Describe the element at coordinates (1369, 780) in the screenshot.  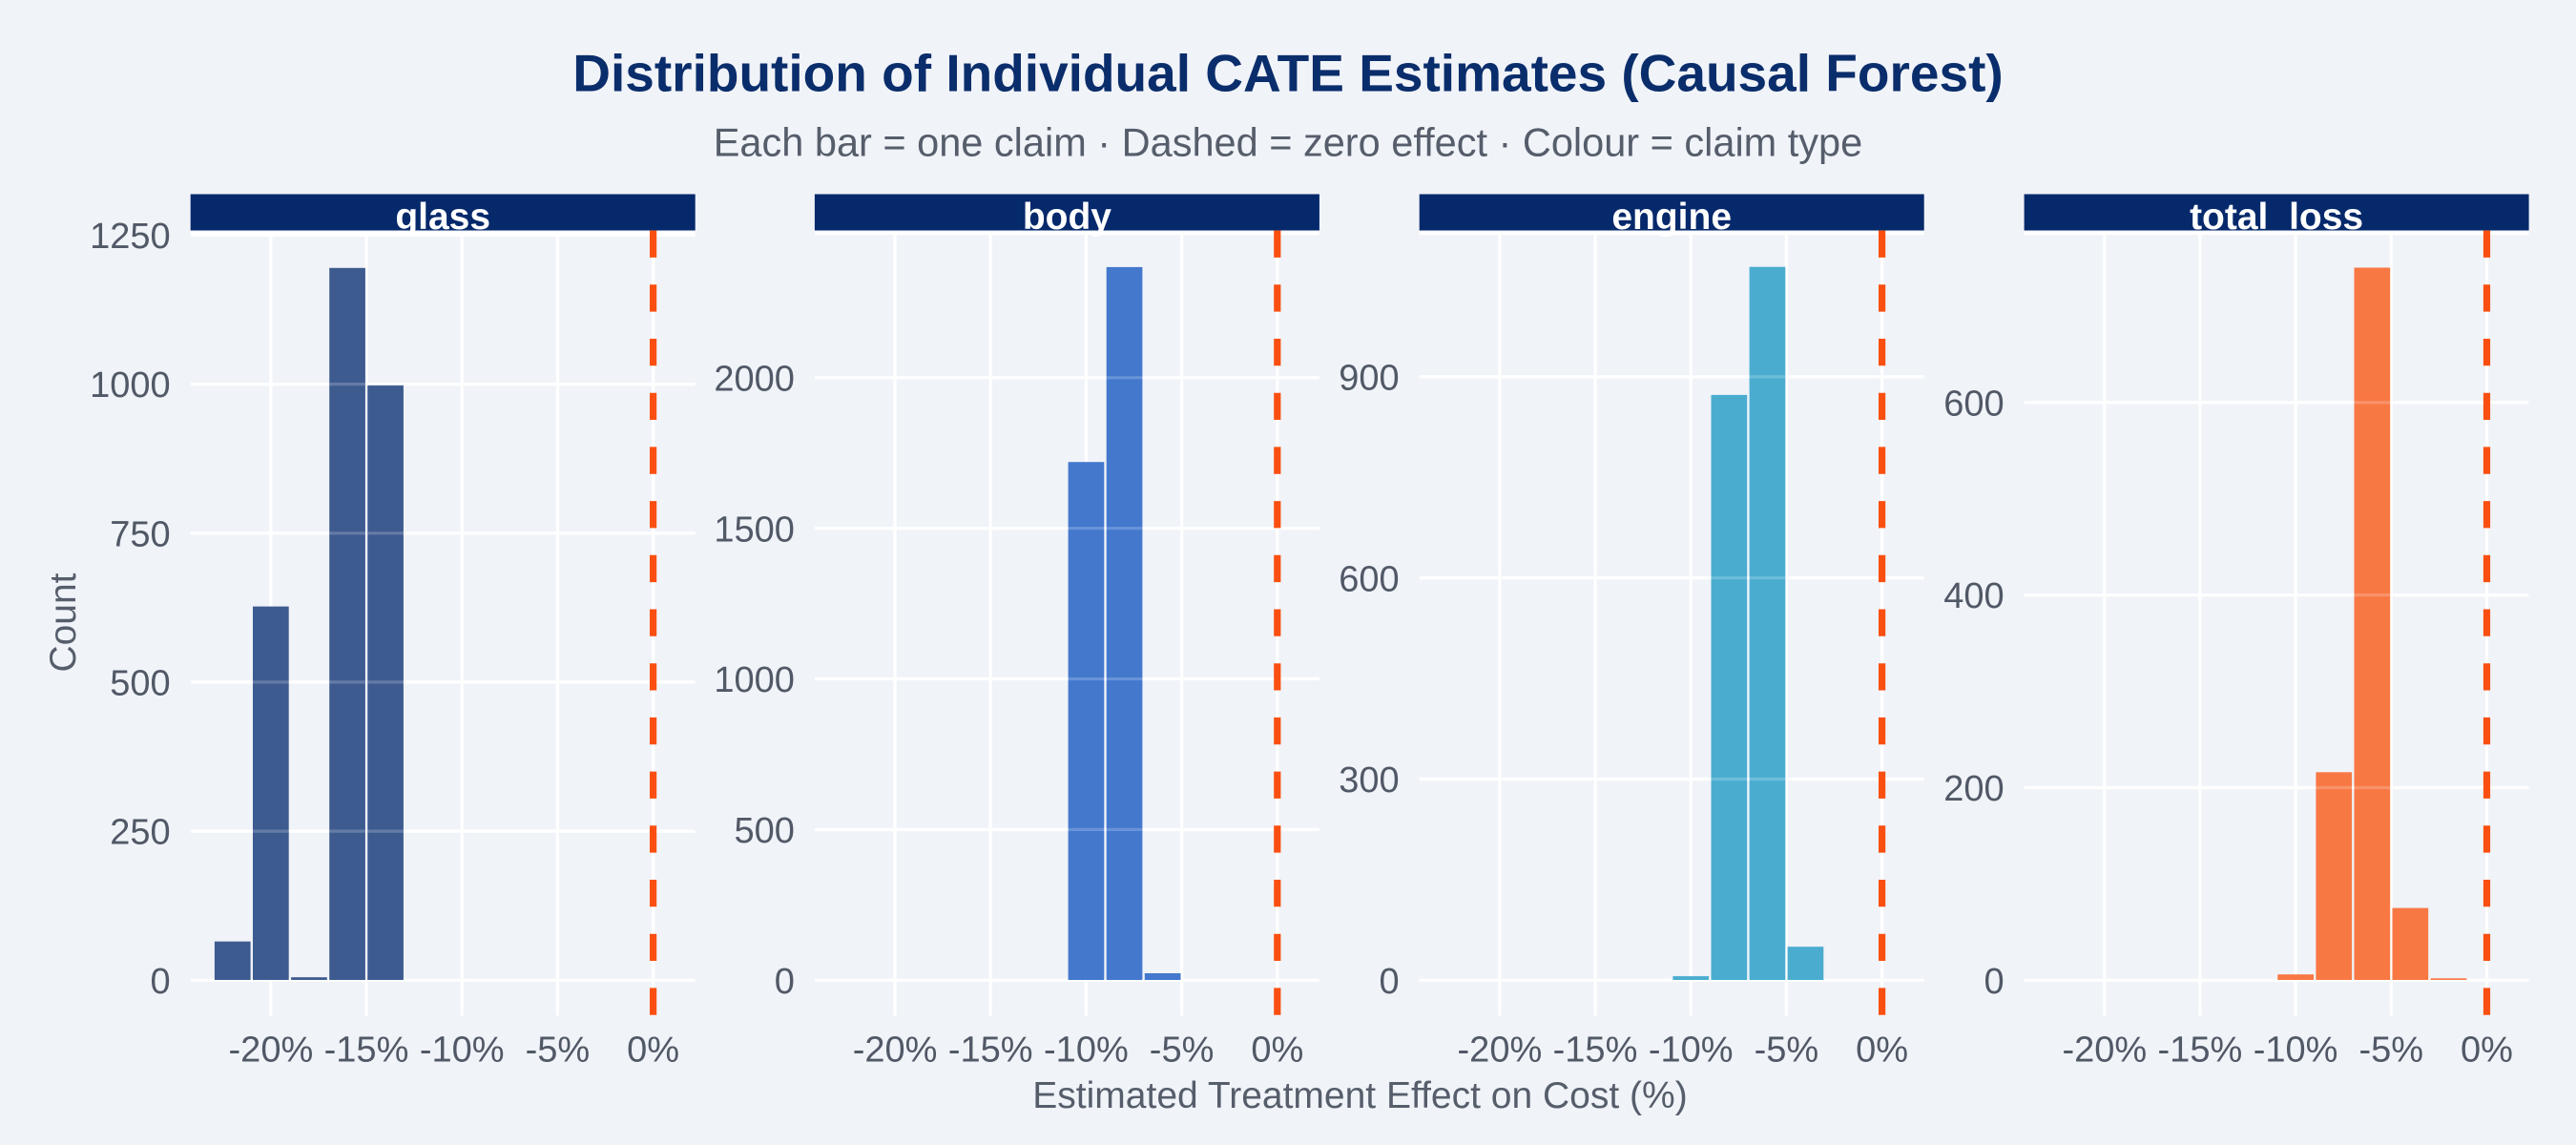
I see `svg-text: 300` at that location.